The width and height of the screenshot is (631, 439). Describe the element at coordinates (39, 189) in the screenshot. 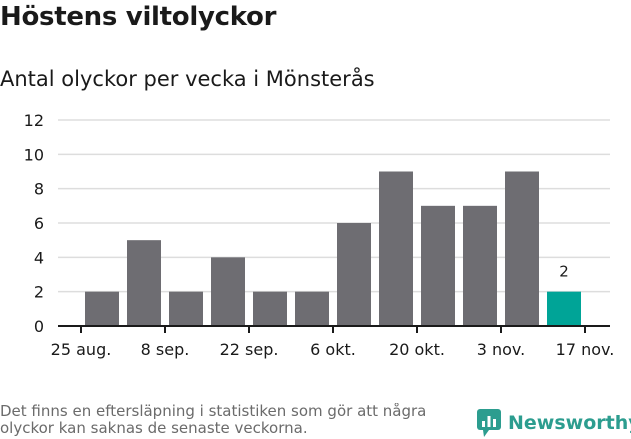

I see `y-tick-label: 8` at that location.